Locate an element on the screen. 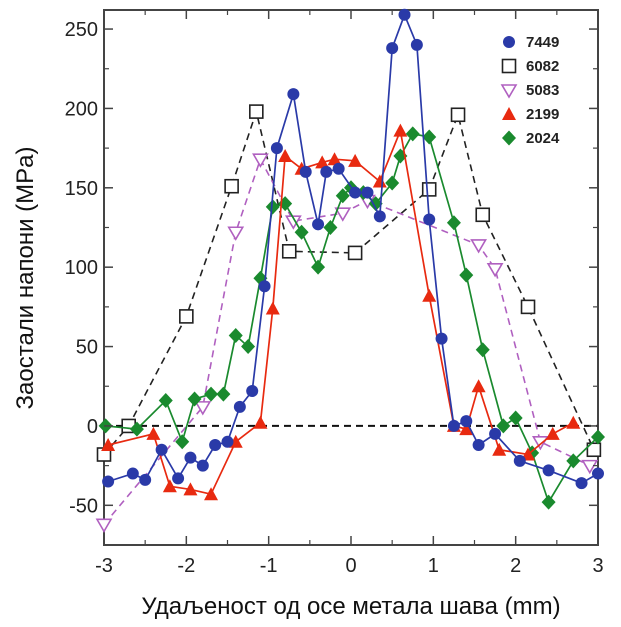  y-tick-label: 50 is located at coordinates (87, 348).